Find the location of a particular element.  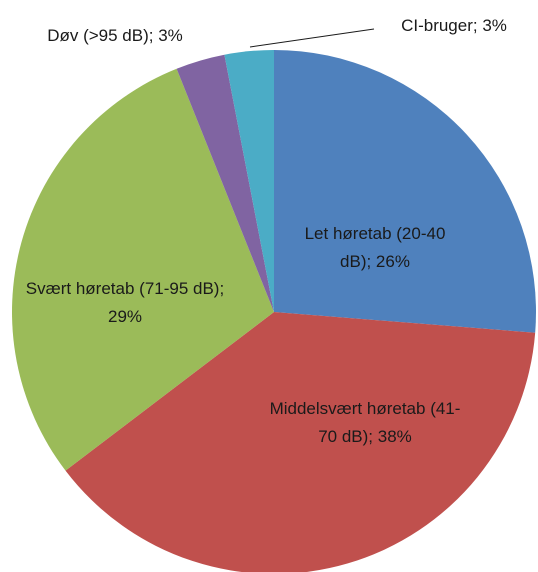

leader-line is located at coordinates (312, 38).